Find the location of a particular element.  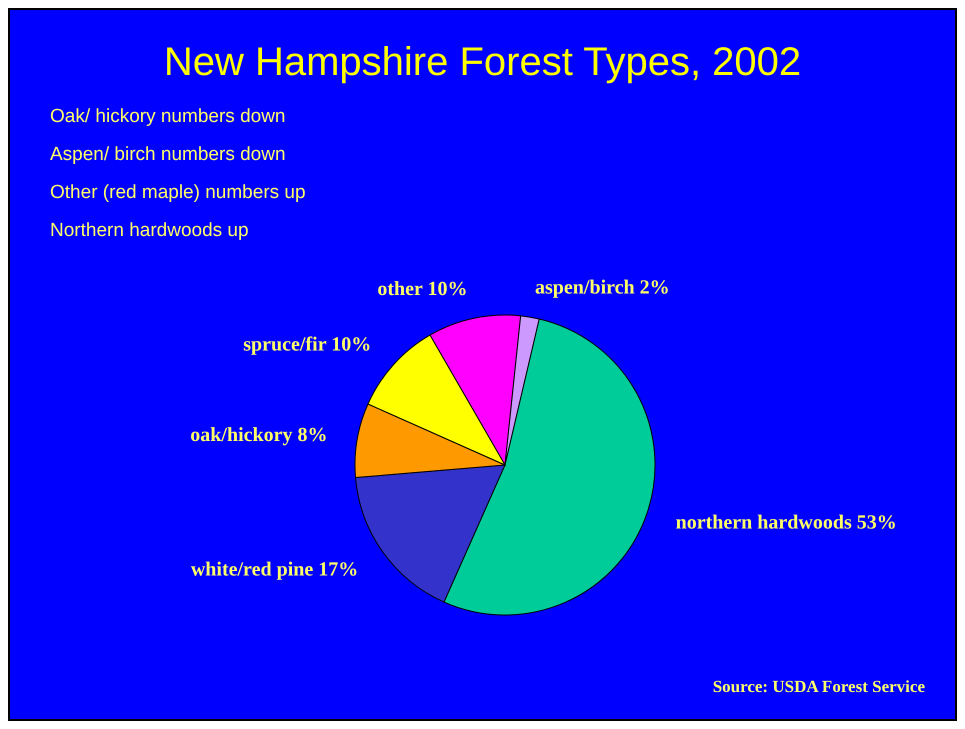

chart-title: New Hampshire Forest Types, 2002 is located at coordinates (482, 62).